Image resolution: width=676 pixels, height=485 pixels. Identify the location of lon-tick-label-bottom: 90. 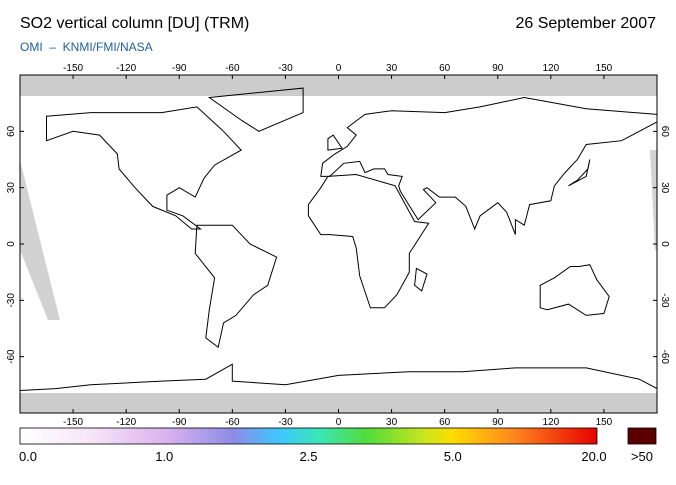
(498, 422).